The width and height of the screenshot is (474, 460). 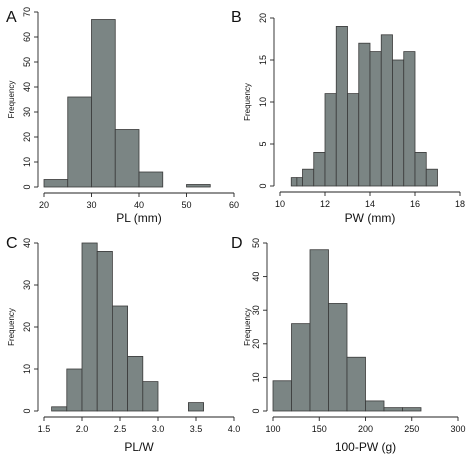 What do you see at coordinates (236, 17) in the screenshot?
I see `panel-letter: B` at bounding box center [236, 17].